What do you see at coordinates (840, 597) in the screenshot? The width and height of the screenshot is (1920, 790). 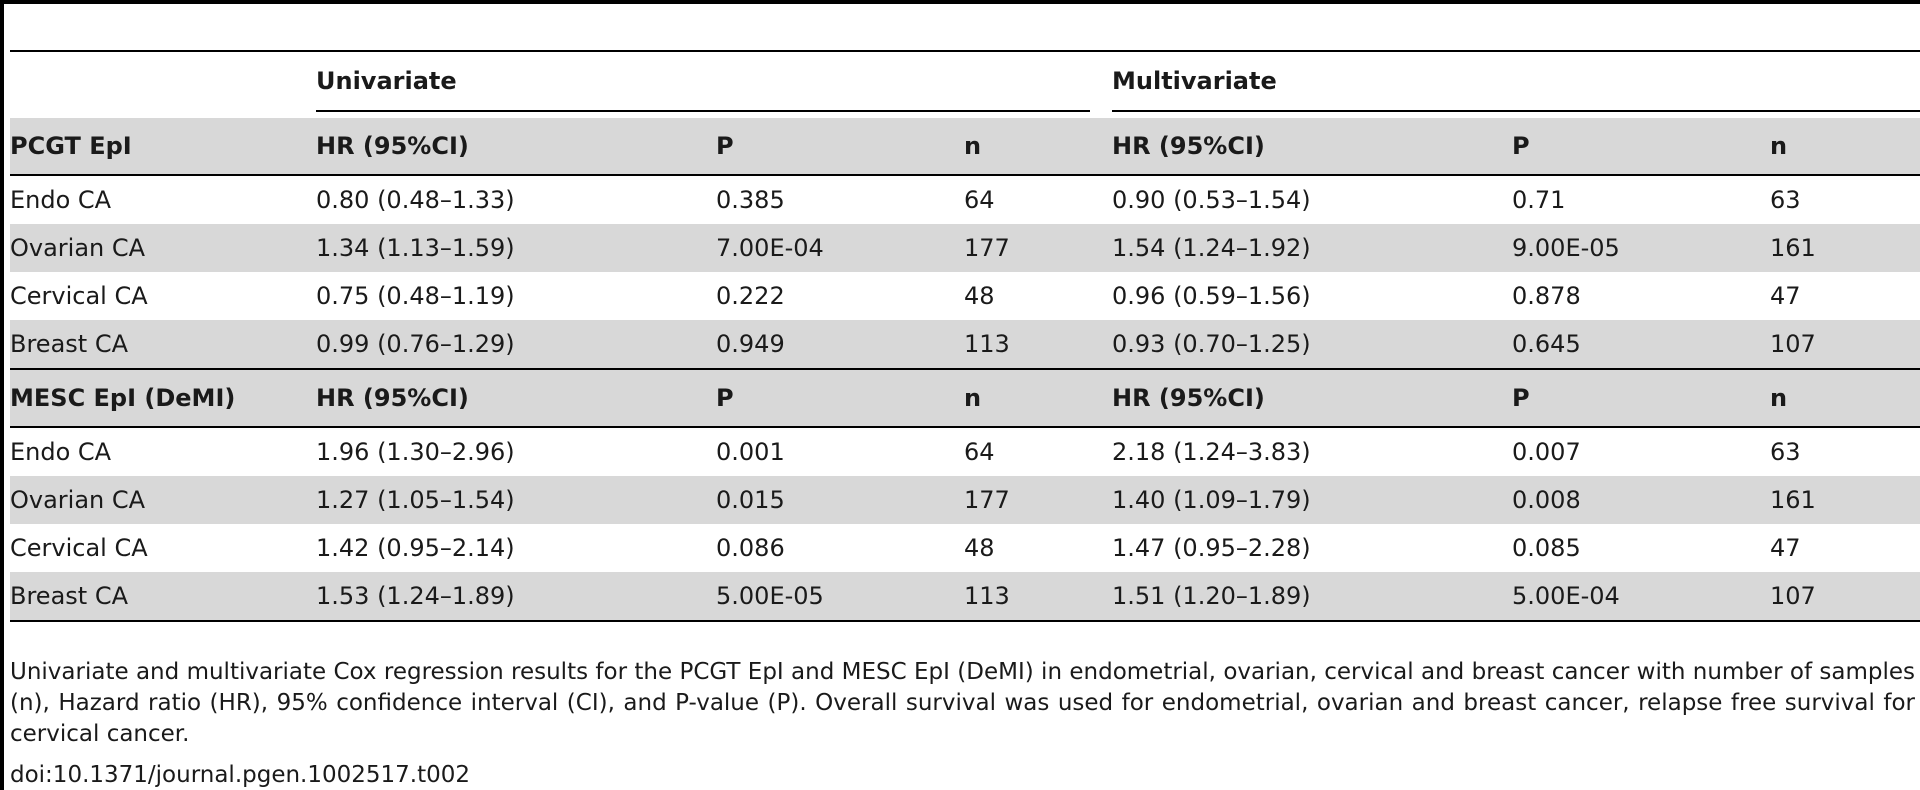 I see `univariate-p-cell: 5.00E-05` at bounding box center [840, 597].